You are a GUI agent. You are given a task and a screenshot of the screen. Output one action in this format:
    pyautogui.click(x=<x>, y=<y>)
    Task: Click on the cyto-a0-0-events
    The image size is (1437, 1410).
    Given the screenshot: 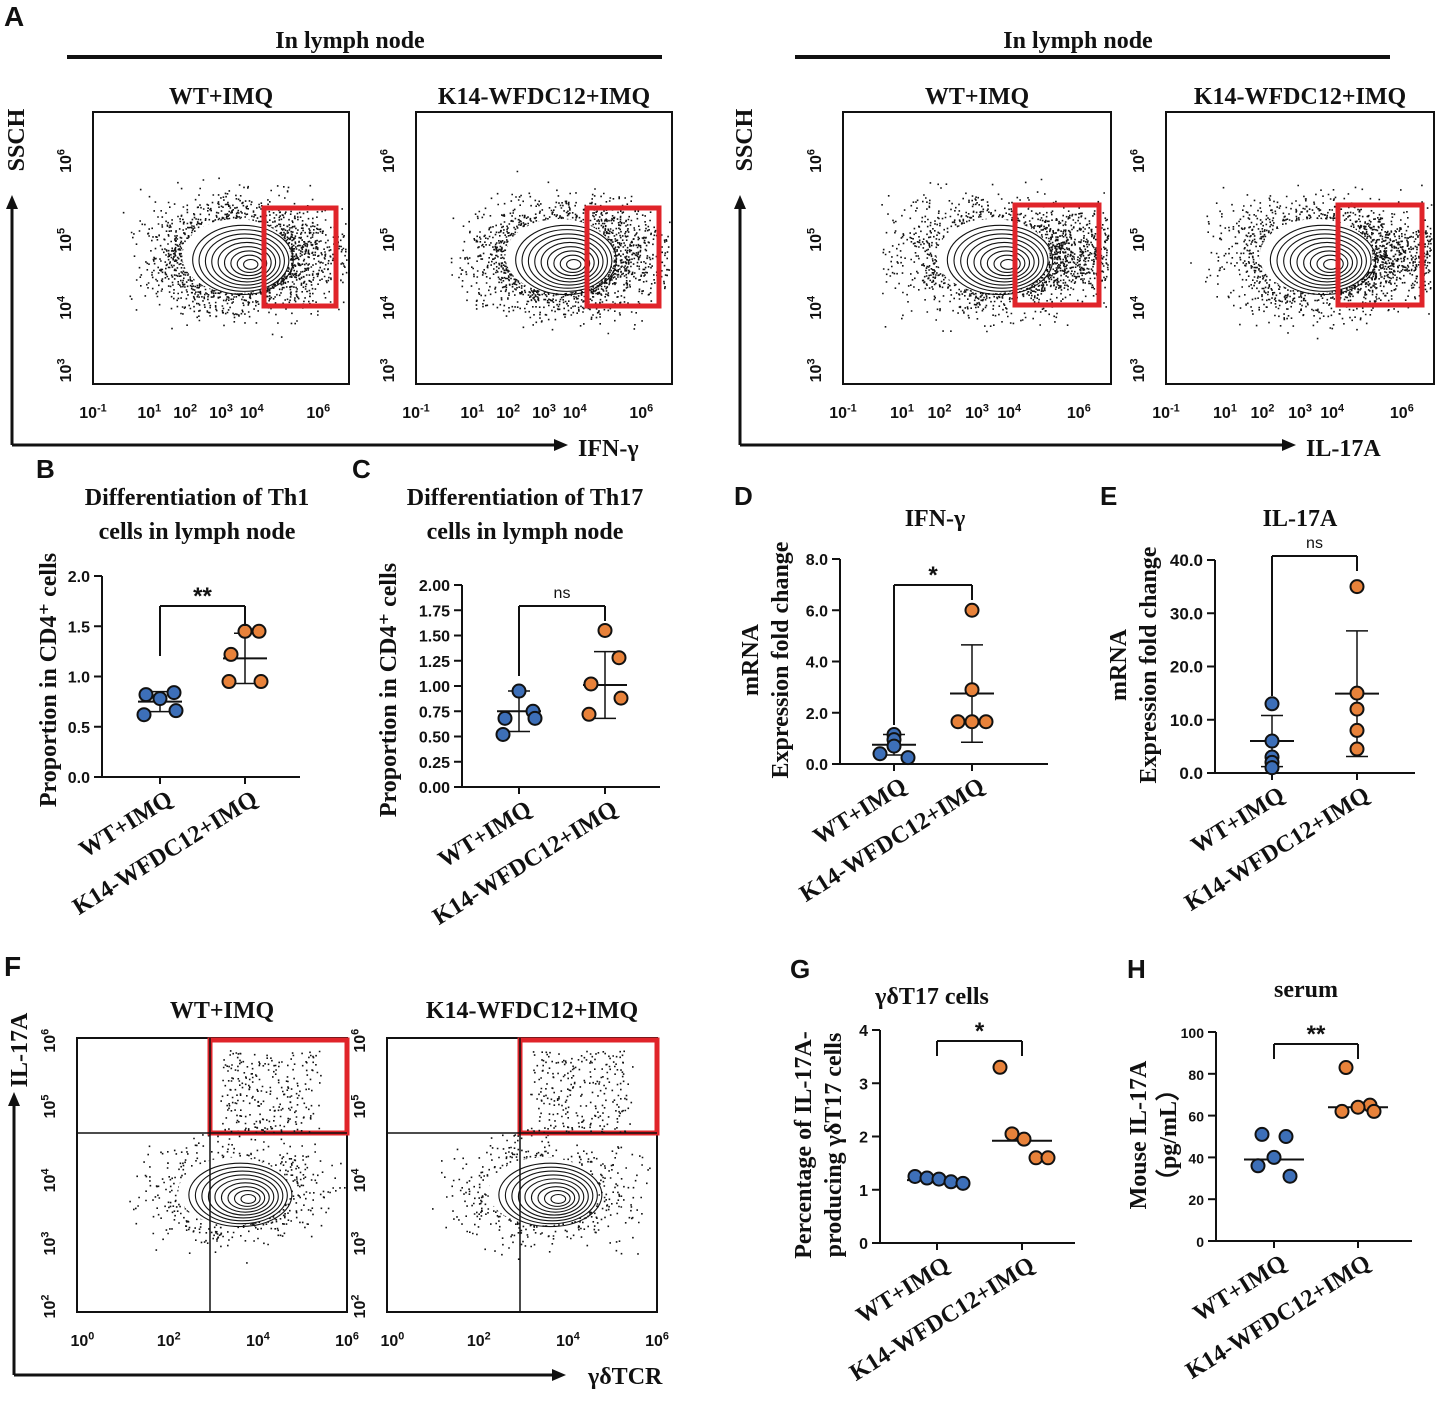 What is the action you would take?
    pyautogui.click(x=235, y=257)
    